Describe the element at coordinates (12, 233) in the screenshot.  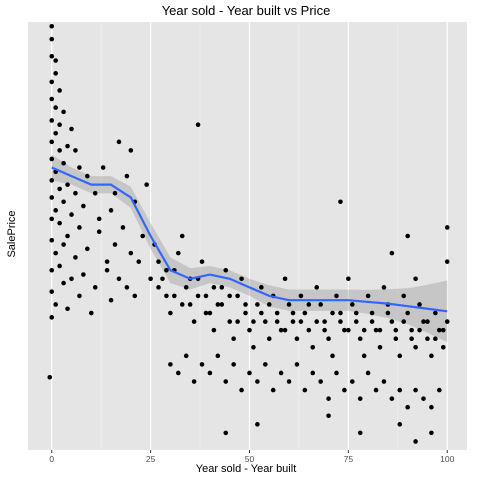
I see `y-axis-label: SalePrice` at that location.